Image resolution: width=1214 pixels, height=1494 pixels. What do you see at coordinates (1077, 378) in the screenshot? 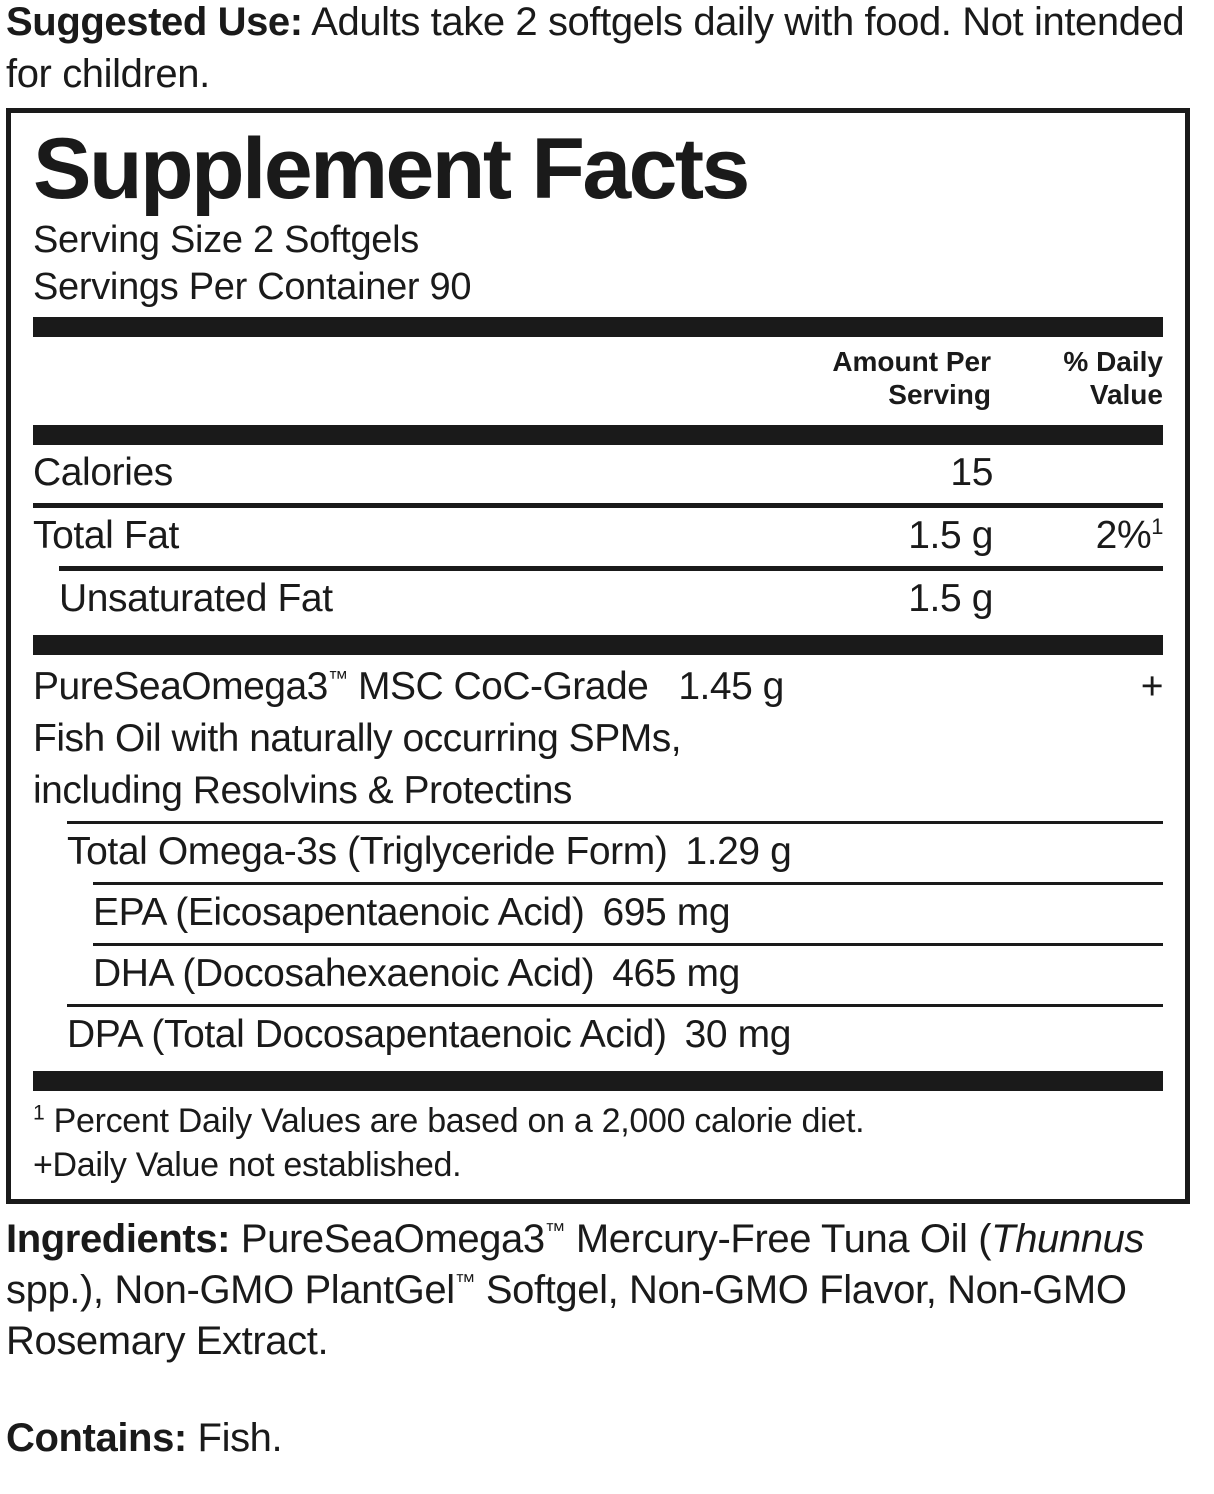
I see `daily-value-header: % Daily Value` at bounding box center [1077, 378].